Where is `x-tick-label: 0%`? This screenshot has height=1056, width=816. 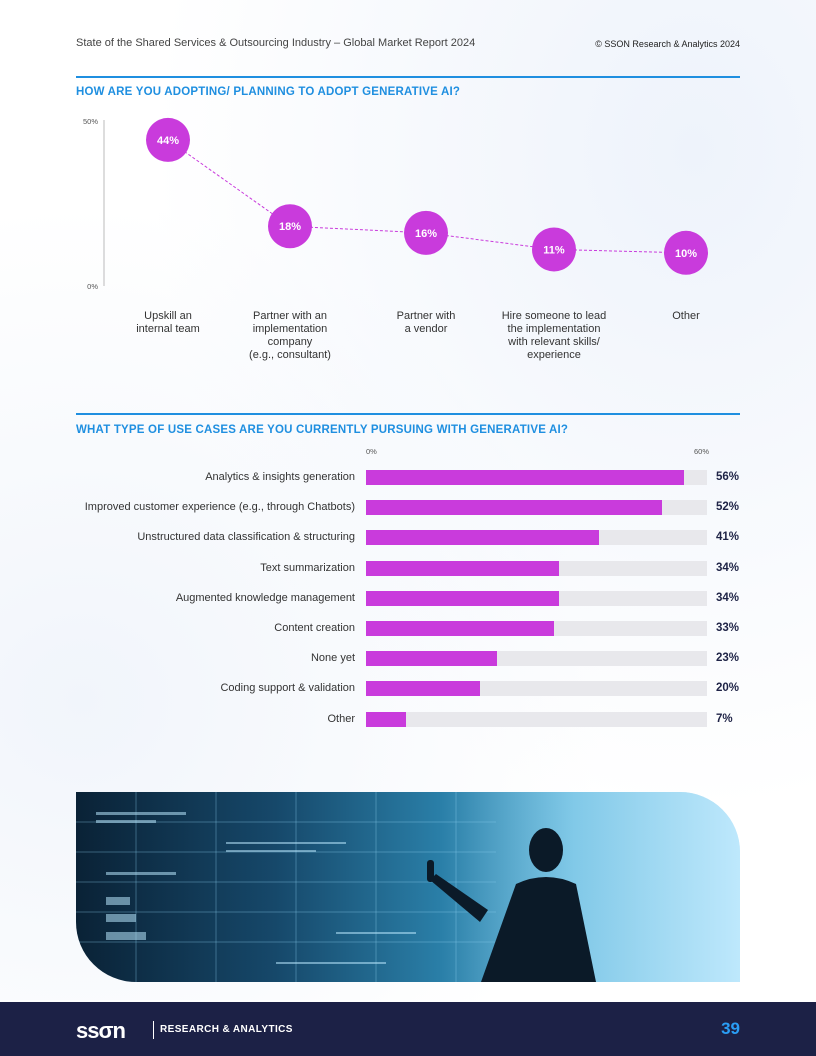
x-tick-label: 0% is located at coordinates (371, 451).